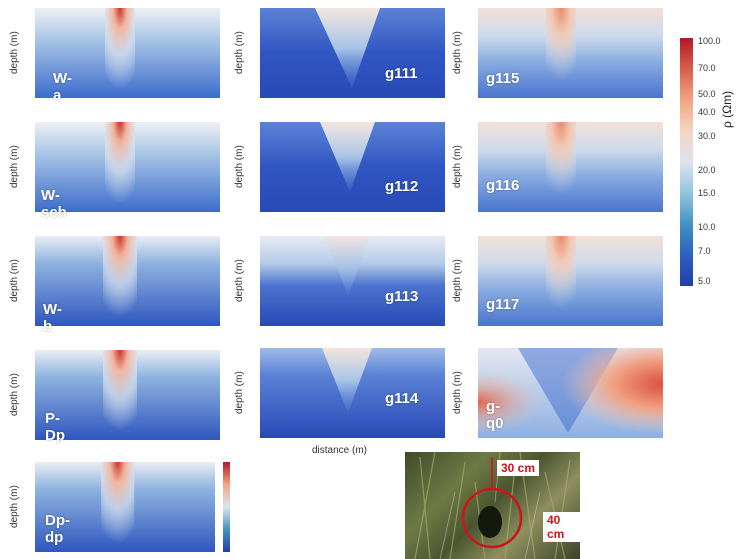 Image resolution: width=739 pixels, height=559 pixels. Describe the element at coordinates (518, 468) in the screenshot. I see `tag-30cm: 30 cm` at that location.